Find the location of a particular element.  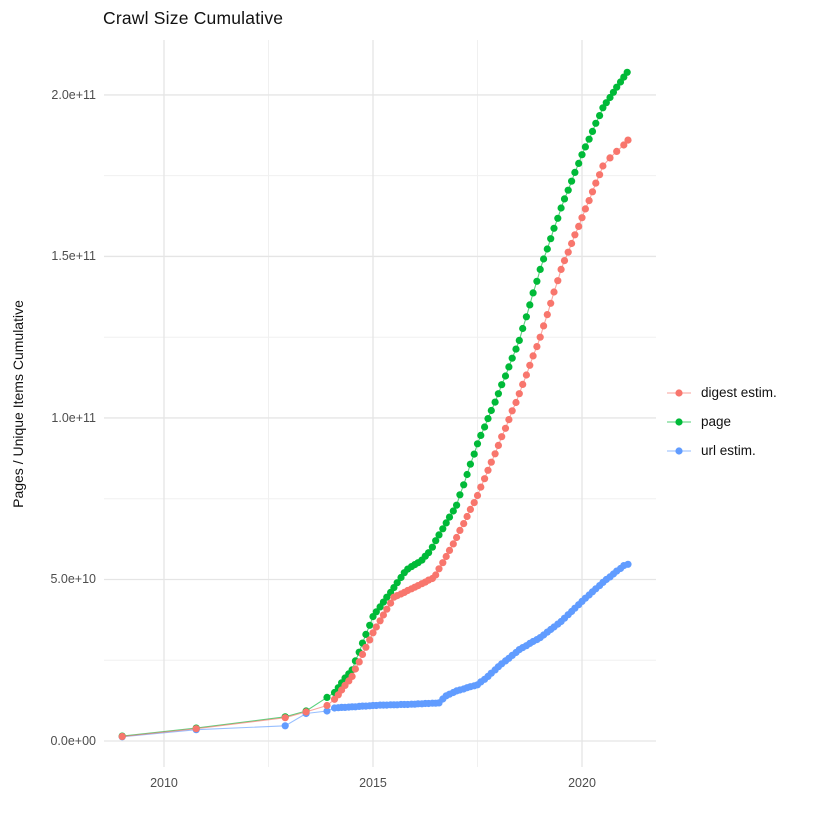

y-tick-label: 1.0e+11 is located at coordinates (73, 417).